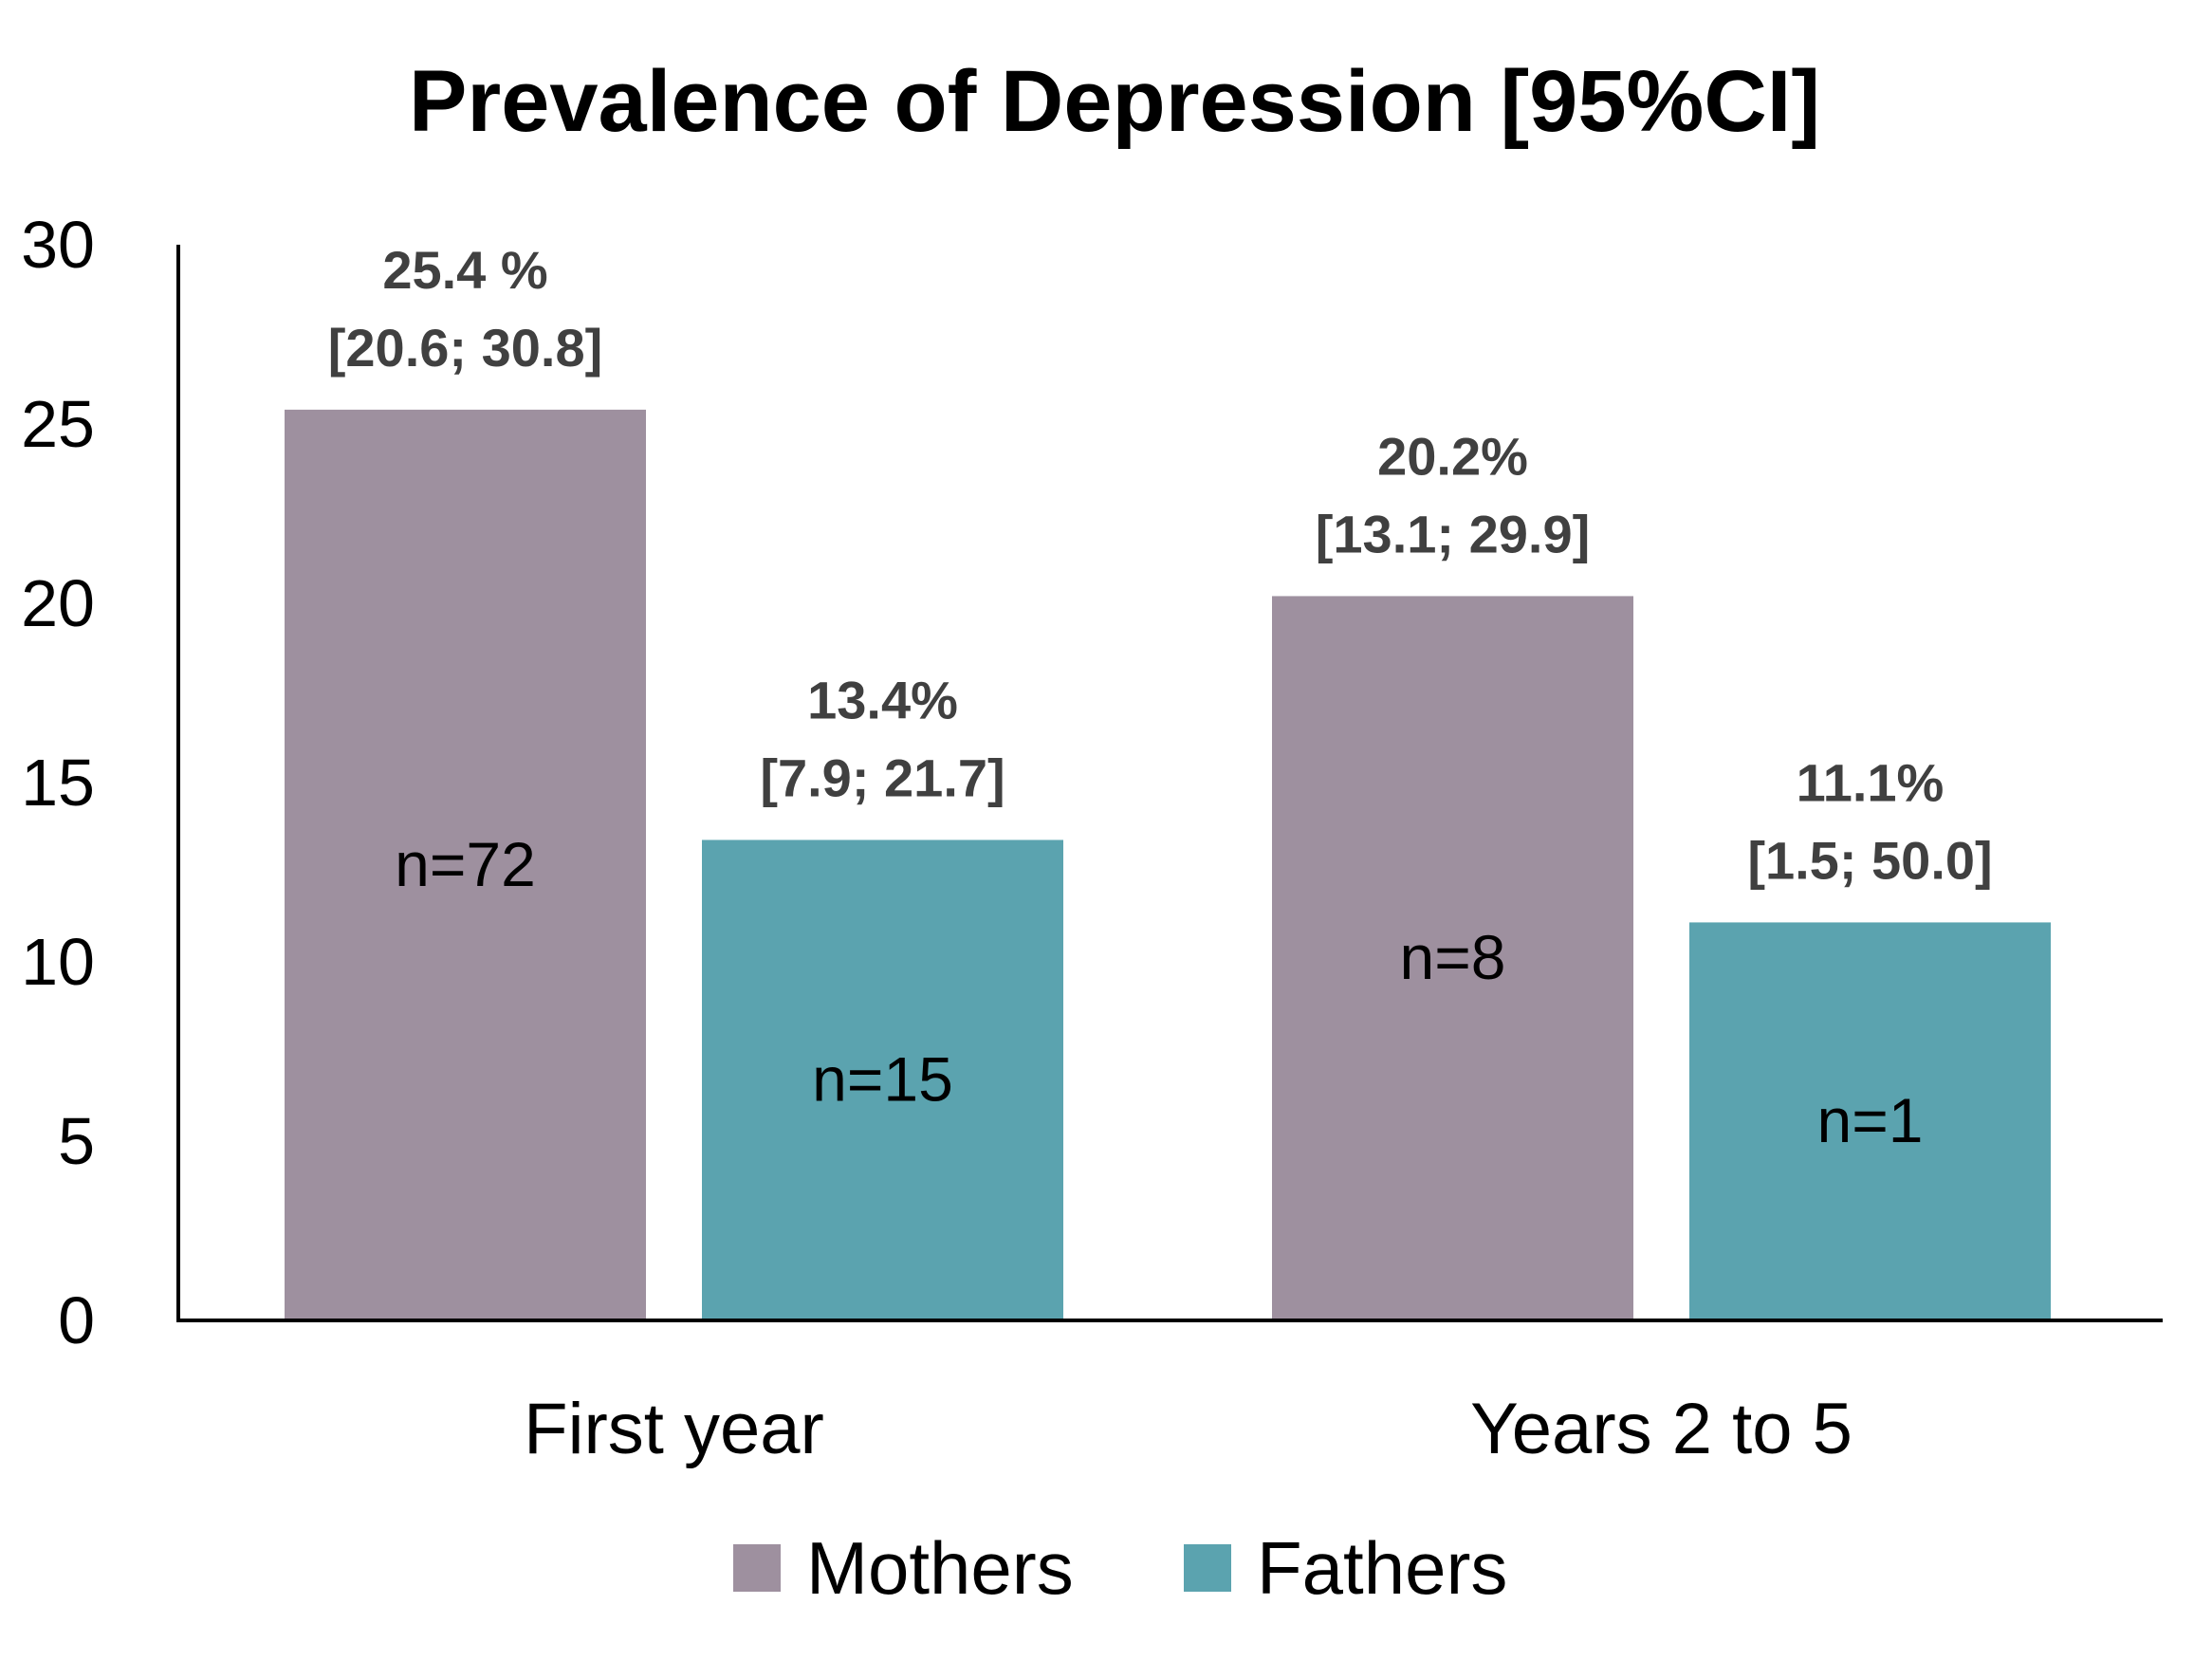 This screenshot has width=2212, height=1660. Describe the element at coordinates (76, 1320) in the screenshot. I see `y-tick-label: 0` at that location.